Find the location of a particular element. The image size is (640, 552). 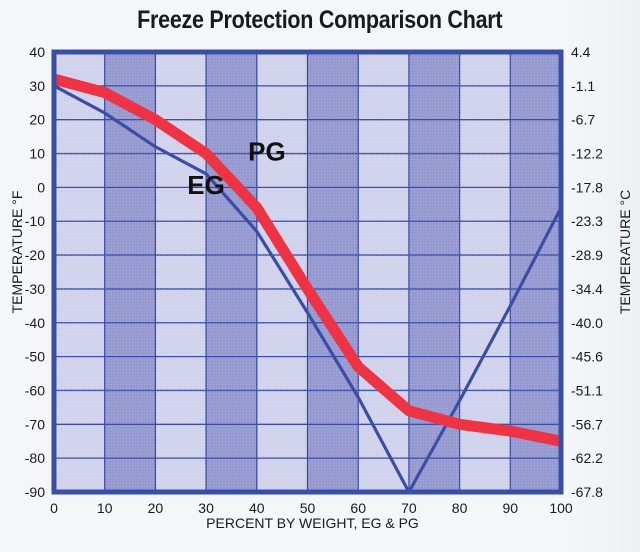

y-tick-label-right: 4.4 is located at coordinates (581, 52).